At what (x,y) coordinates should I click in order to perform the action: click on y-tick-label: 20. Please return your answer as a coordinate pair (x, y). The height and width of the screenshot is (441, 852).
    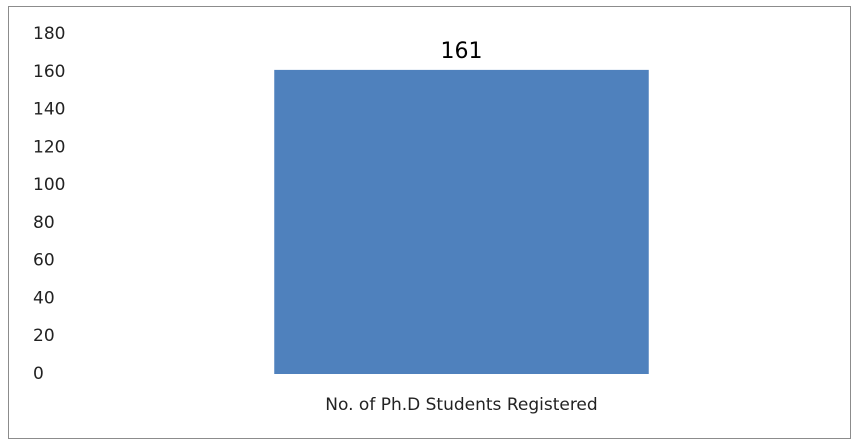
    Looking at the image, I should click on (44, 336).